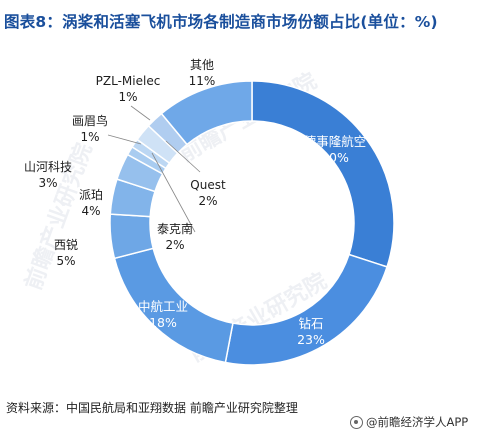 The image size is (486, 438). I want to click on slice-value-7: 1%, so click(127, 97).